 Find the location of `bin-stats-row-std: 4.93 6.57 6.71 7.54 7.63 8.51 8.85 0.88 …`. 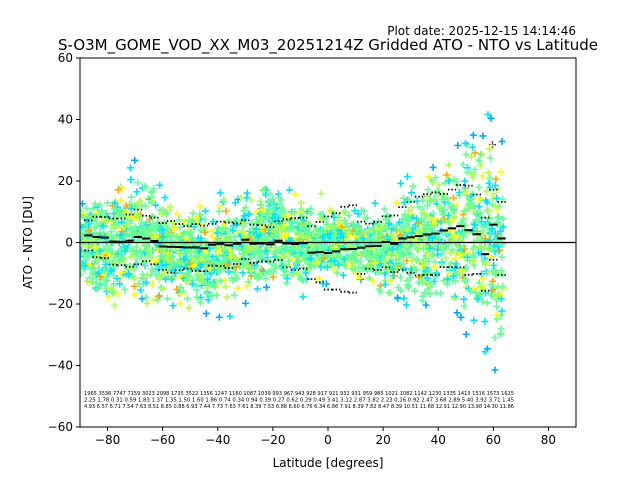

bin-stats-row-std: 4.93 6.57 6.71 7.54 7.63 8.51 8.85 0.88 … is located at coordinates (299, 407).